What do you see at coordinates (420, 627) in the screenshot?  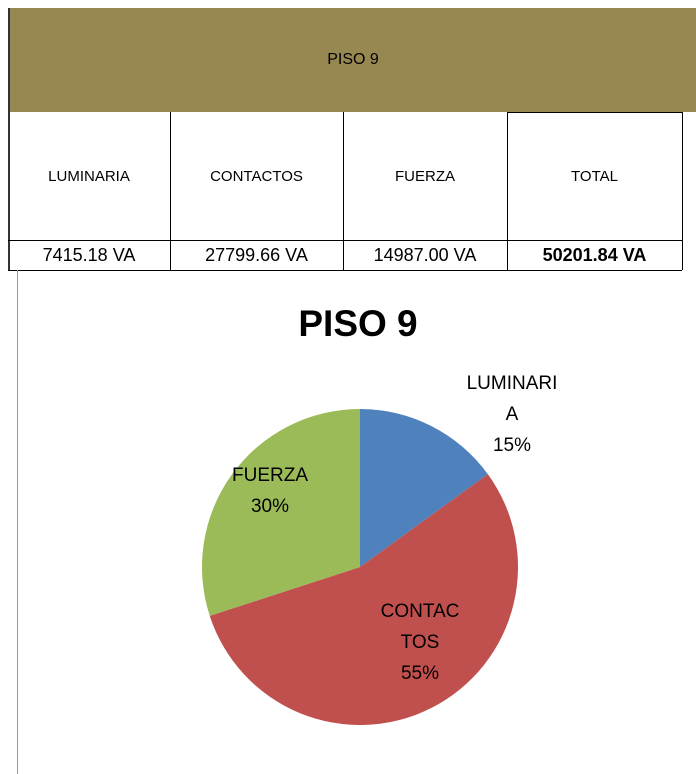 I see `category-label: CONTACTOS` at bounding box center [420, 627].